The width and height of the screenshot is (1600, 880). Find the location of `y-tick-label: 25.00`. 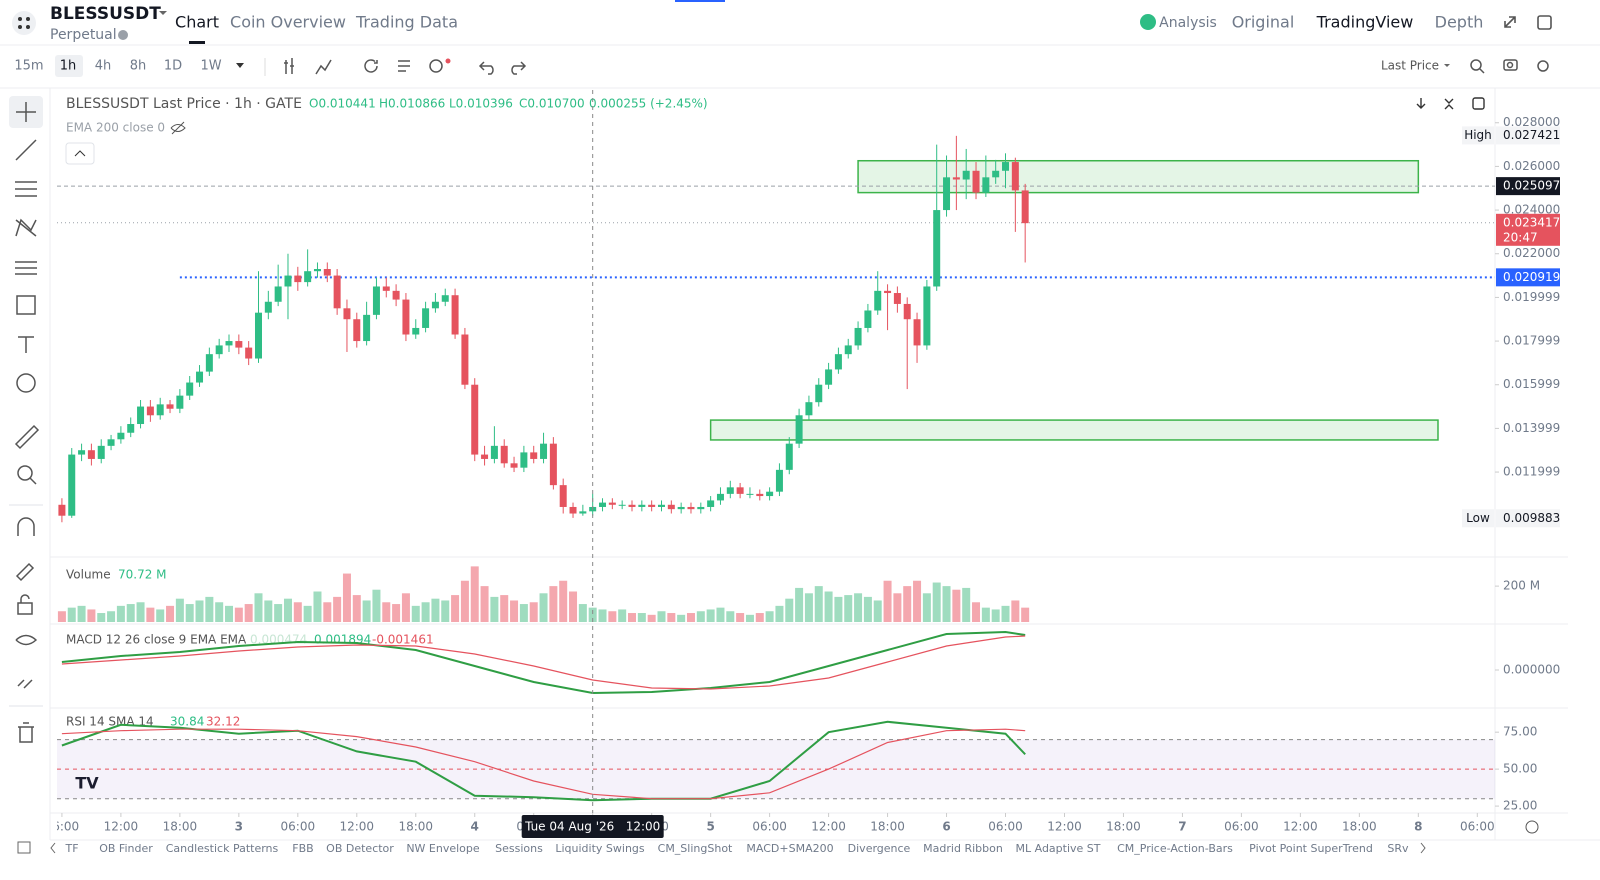

y-tick-label: 25.00 is located at coordinates (1520, 806).